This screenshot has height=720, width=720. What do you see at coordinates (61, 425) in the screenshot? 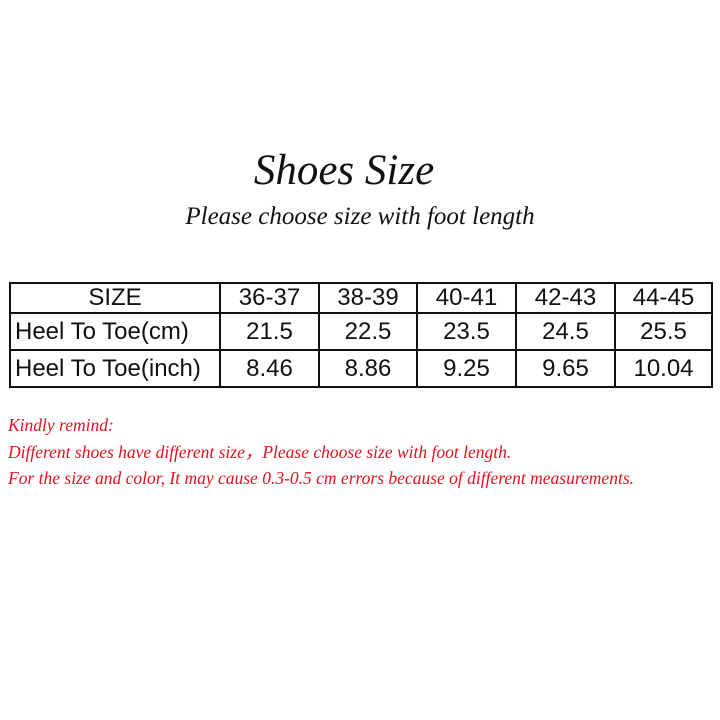
I see `note-heading: Kindly remind:` at bounding box center [61, 425].